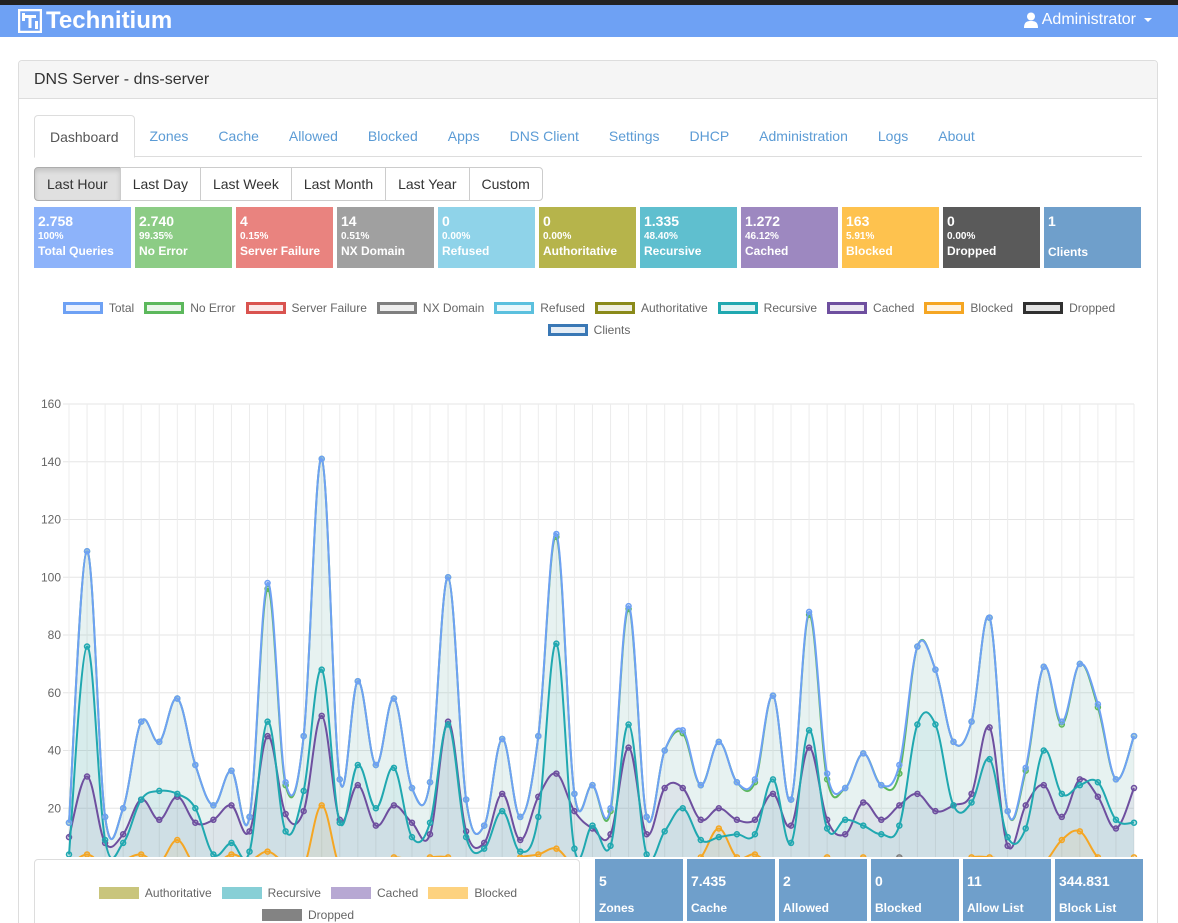 The height and width of the screenshot is (923, 1178). What do you see at coordinates (313, 136) in the screenshot?
I see `tab-allowed: Allowed` at bounding box center [313, 136].